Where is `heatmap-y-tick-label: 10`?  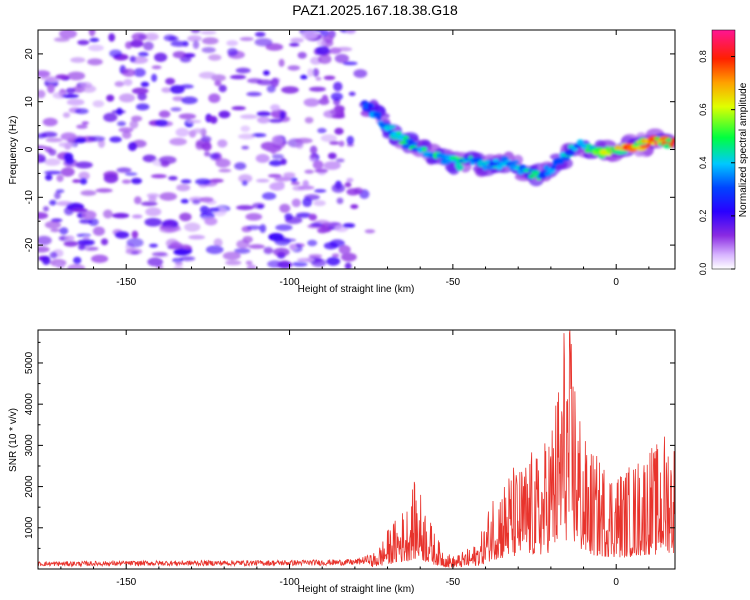 heatmap-y-tick-label: 10 is located at coordinates (29, 102).